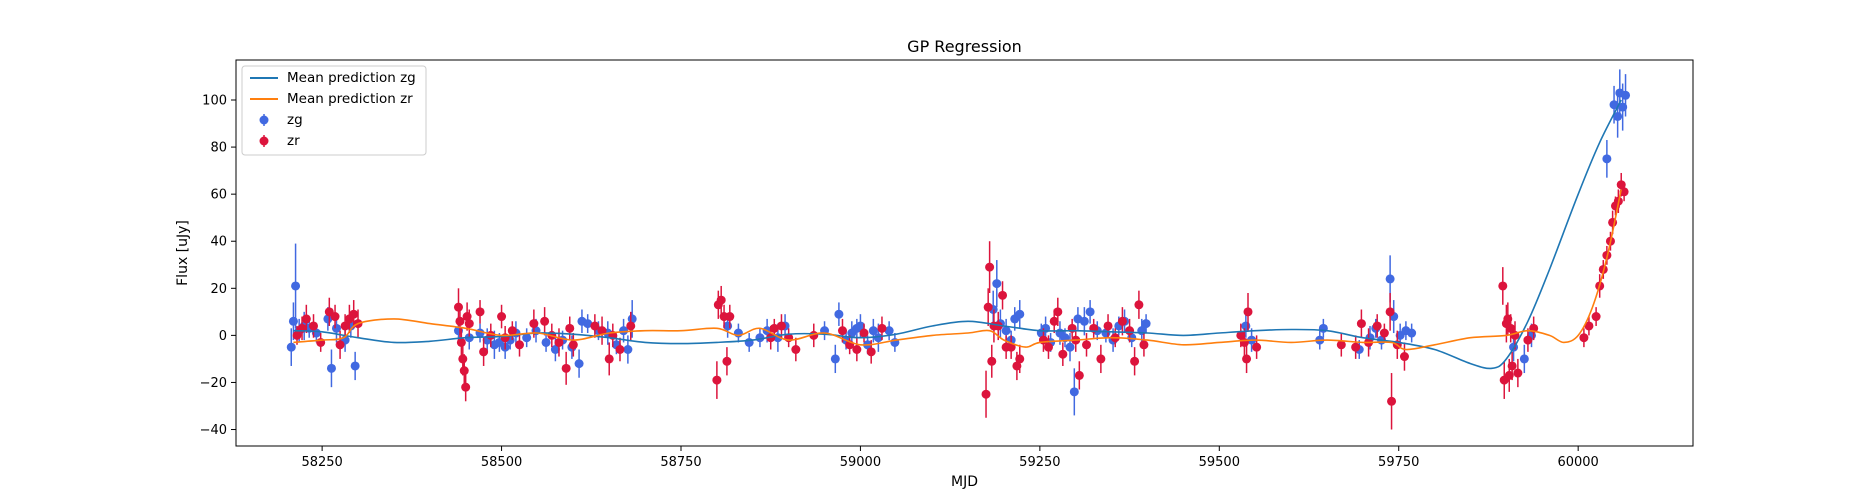 This screenshot has width=1875, height=500. I want to click on y-tick-label: 0, so click(223, 336).